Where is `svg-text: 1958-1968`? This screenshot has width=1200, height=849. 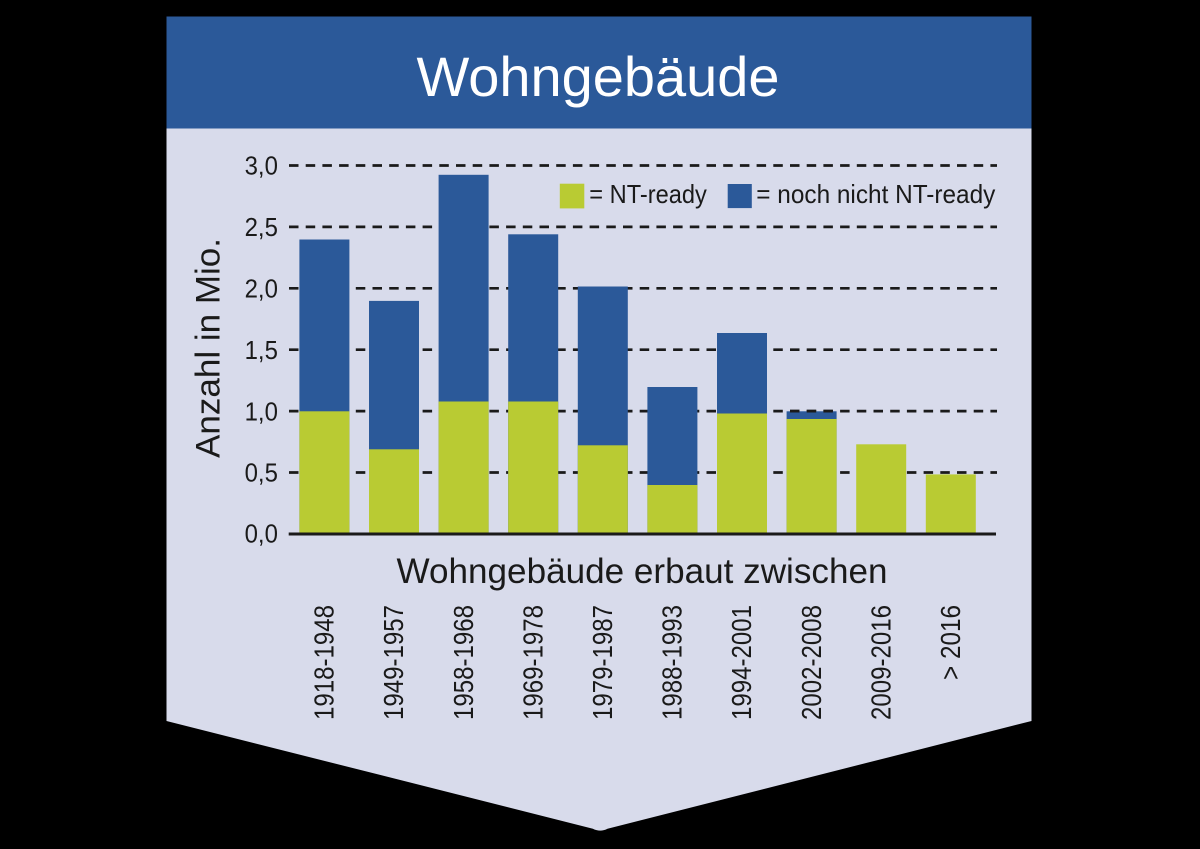
svg-text: 1958-1968 is located at coordinates (463, 662).